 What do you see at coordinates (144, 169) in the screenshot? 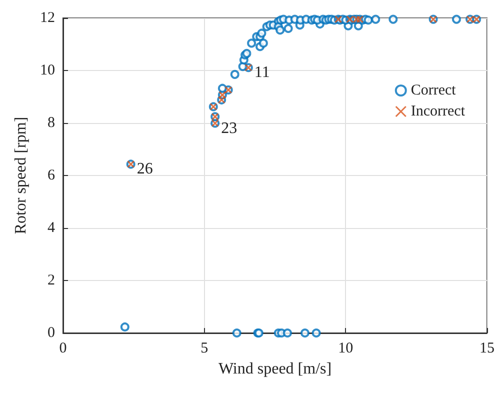
I see `annotation: 26` at bounding box center [144, 169].